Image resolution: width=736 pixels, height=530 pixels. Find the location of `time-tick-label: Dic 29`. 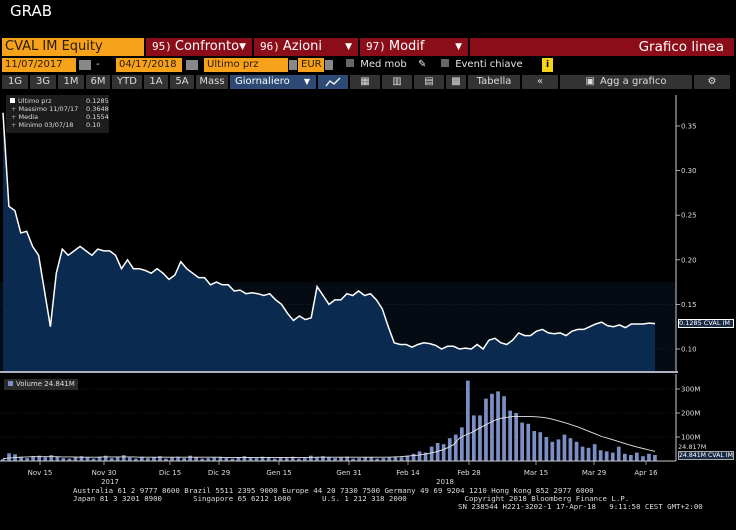

time-tick-label: Dic 29 is located at coordinates (219, 473).